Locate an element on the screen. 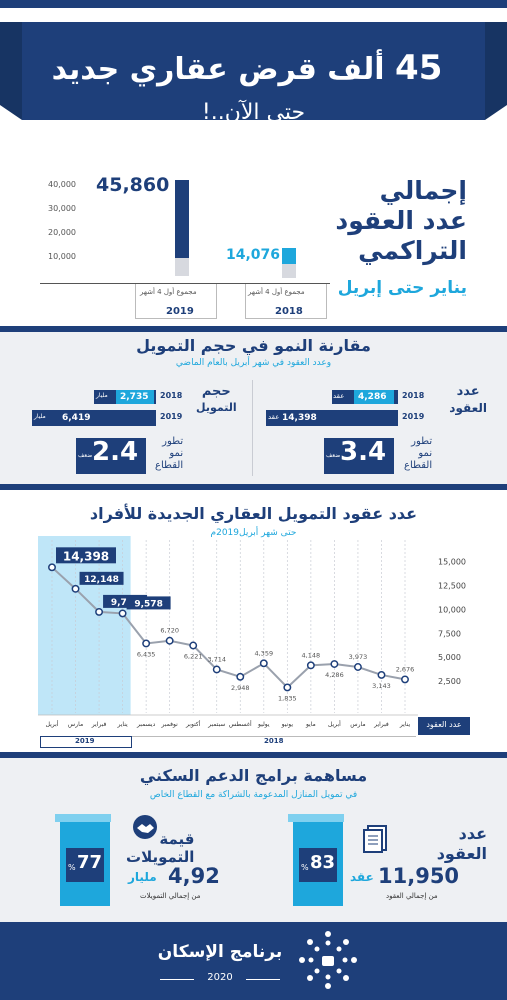 The image size is (507, 1000). y-tick-label: 5,000 is located at coordinates (449, 657).